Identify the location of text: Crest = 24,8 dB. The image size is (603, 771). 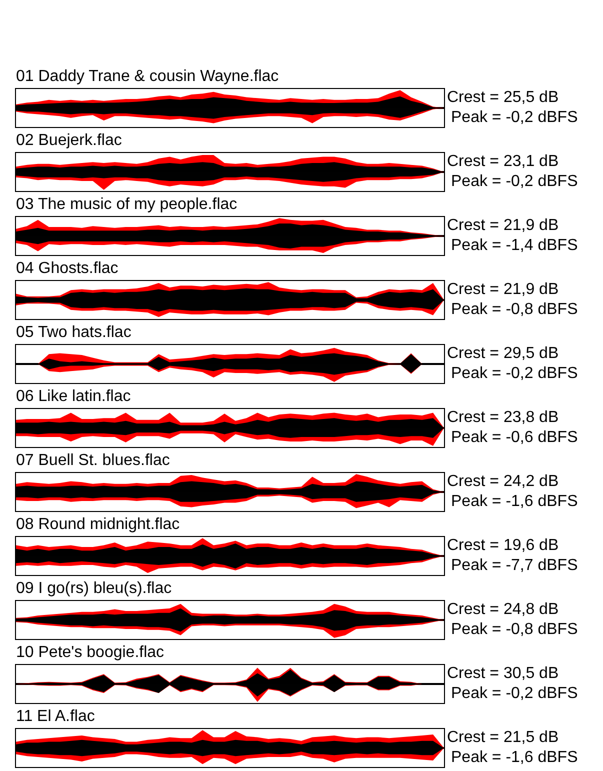
(503, 610).